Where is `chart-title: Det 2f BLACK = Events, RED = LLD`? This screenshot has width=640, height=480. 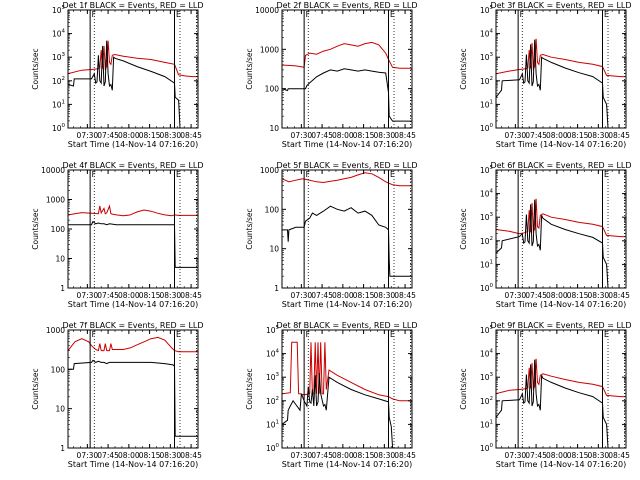 chart-title: Det 2f BLACK = Events, RED = LLD is located at coordinates (346, 5).